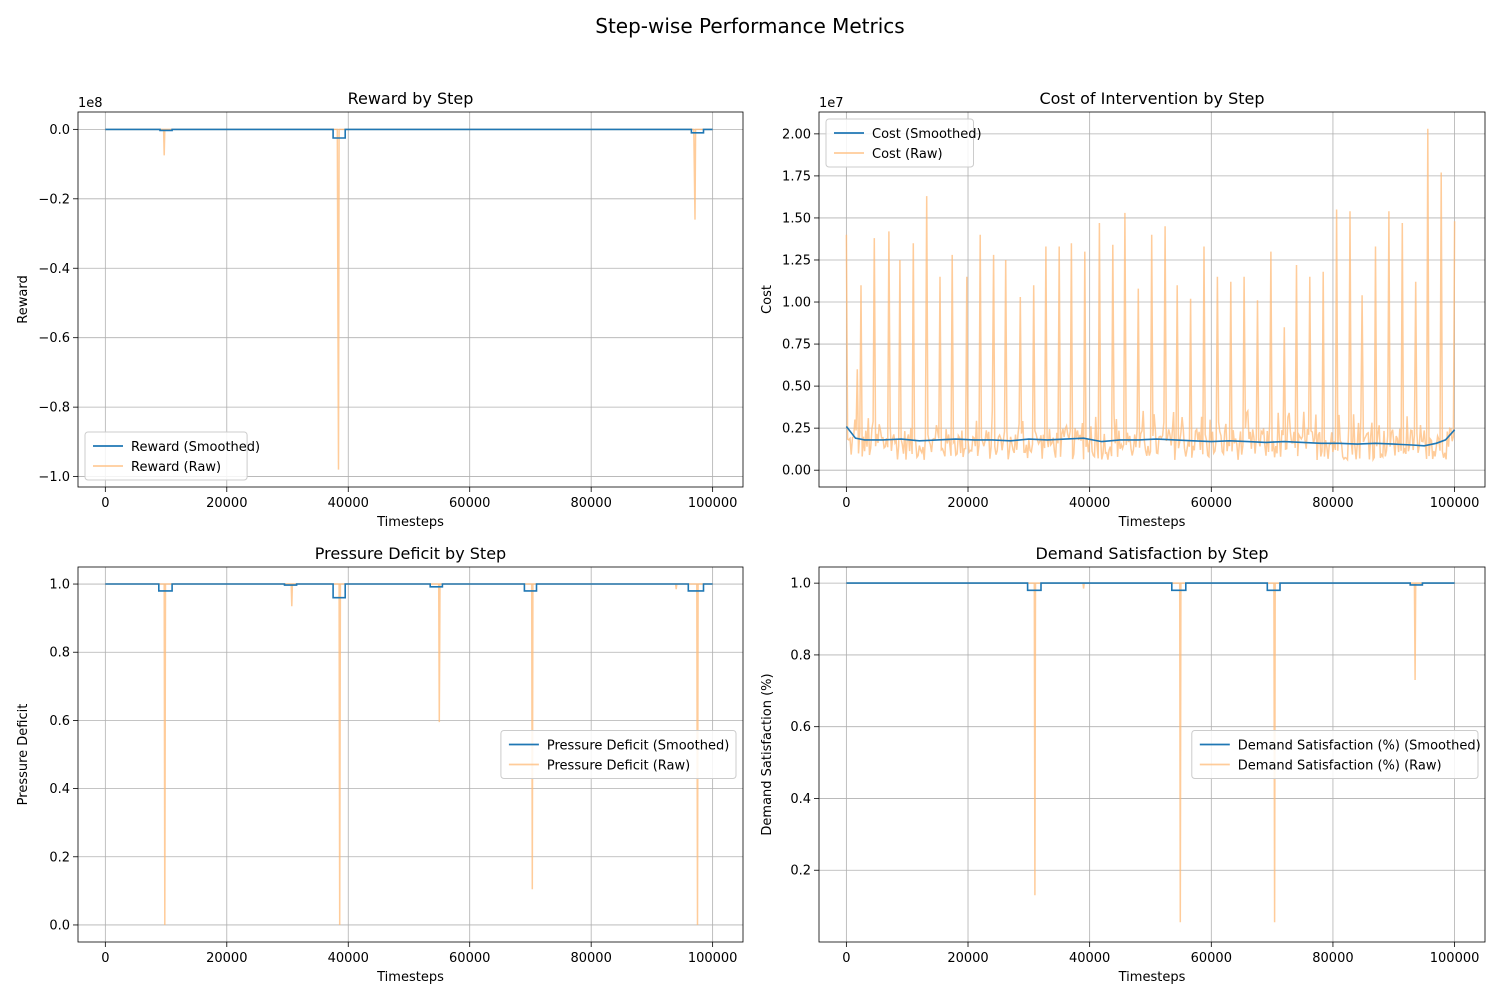  What do you see at coordinates (796, 303) in the screenshot?
I see `y-tick-label: 1.00` at bounding box center [796, 303].